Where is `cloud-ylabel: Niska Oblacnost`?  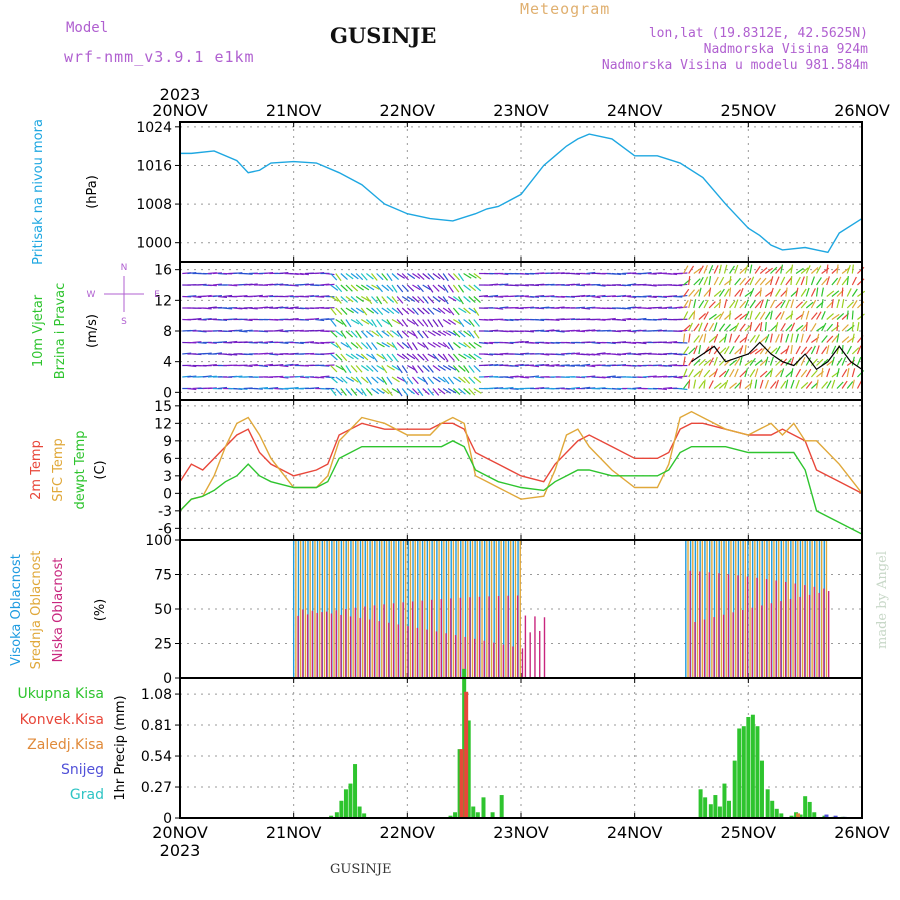 cloud-ylabel: Niska Oblacnost is located at coordinates (58, 610).